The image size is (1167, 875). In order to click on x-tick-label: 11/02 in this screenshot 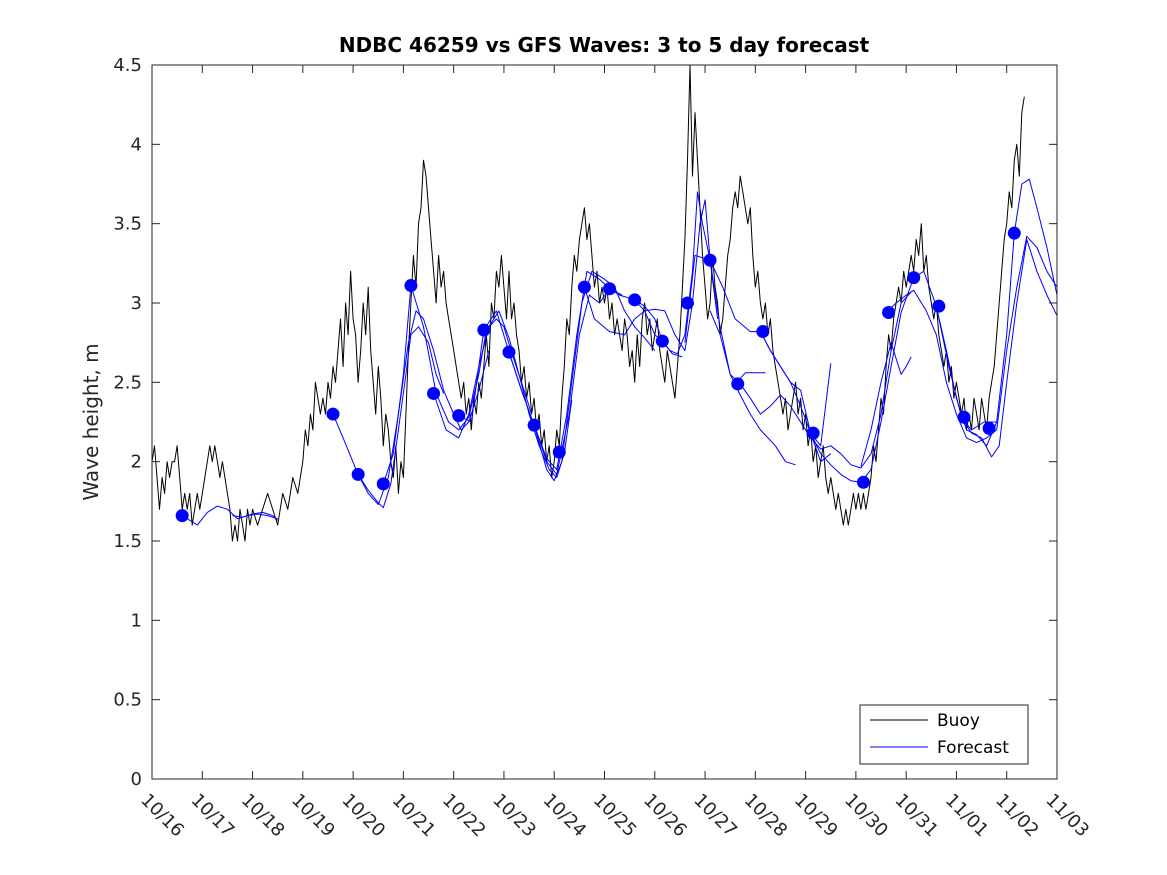, I will do `click(1017, 816)`.